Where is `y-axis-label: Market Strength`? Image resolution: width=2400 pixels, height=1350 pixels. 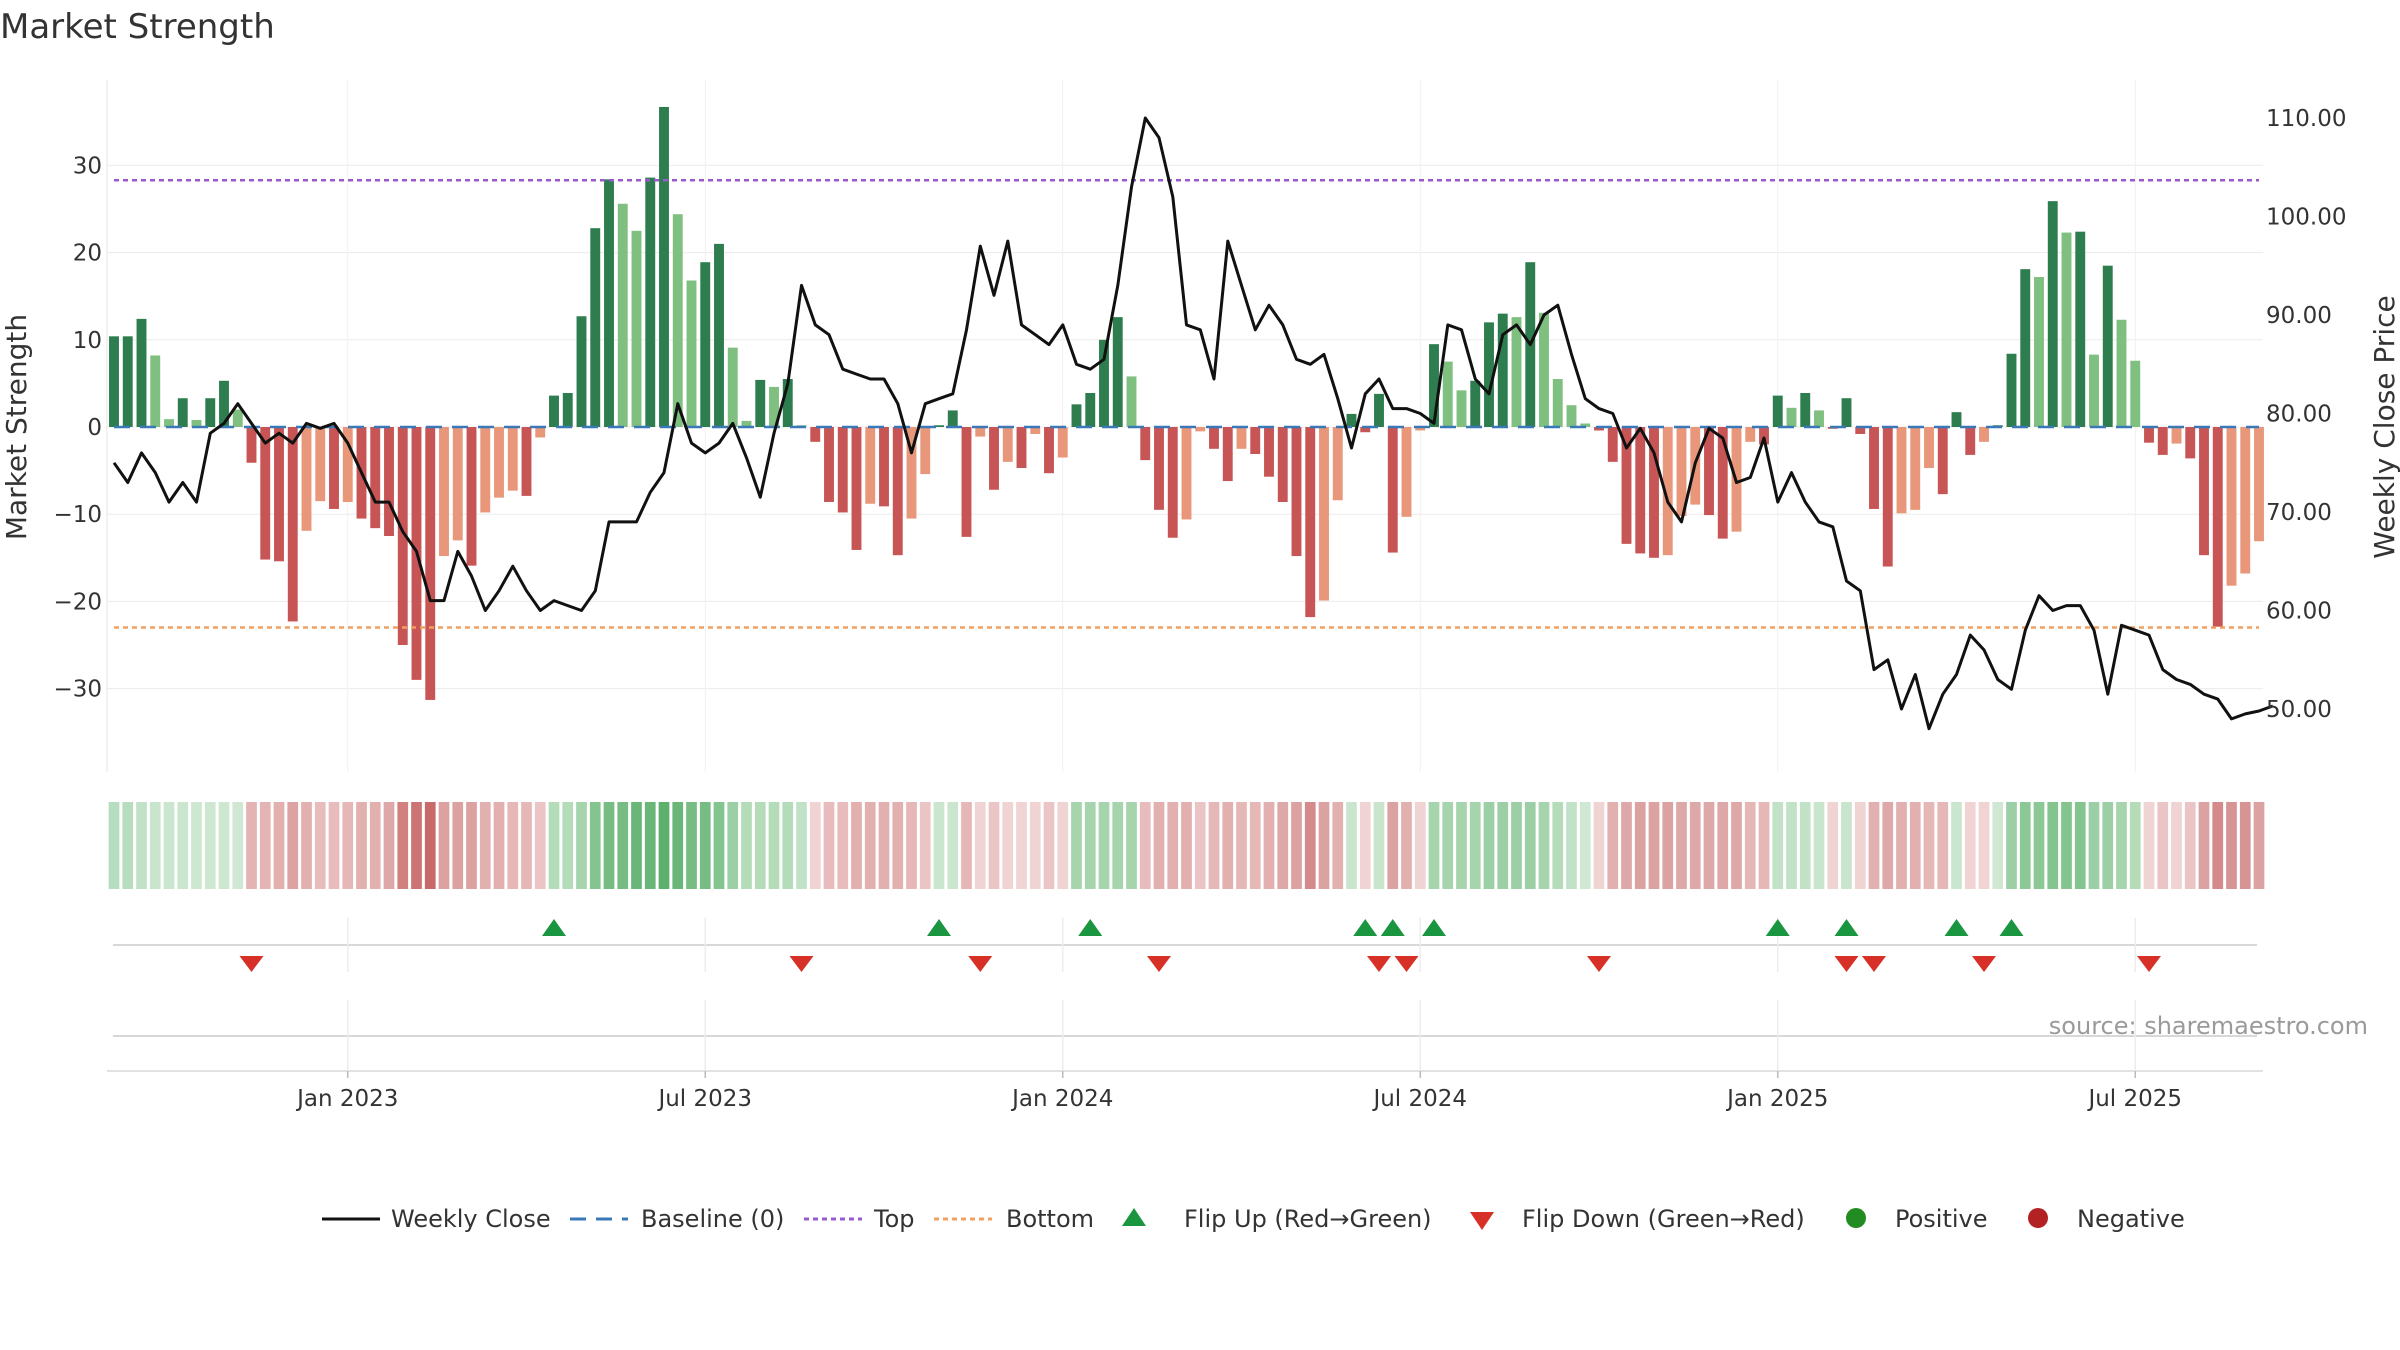
y-axis-label: Market Strength is located at coordinates (16, 427).